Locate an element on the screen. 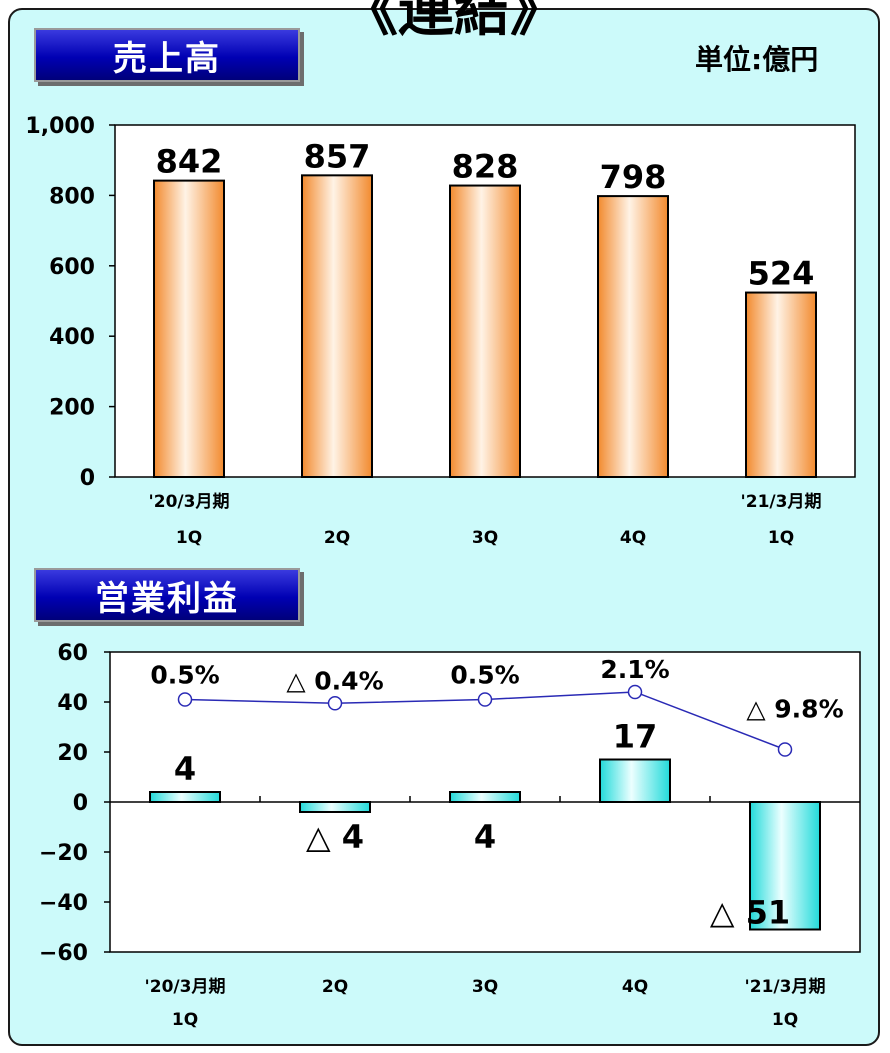 Image resolution: width=890 pixels, height=1053 pixels. y-tick-label: 1,000 is located at coordinates (60, 126).